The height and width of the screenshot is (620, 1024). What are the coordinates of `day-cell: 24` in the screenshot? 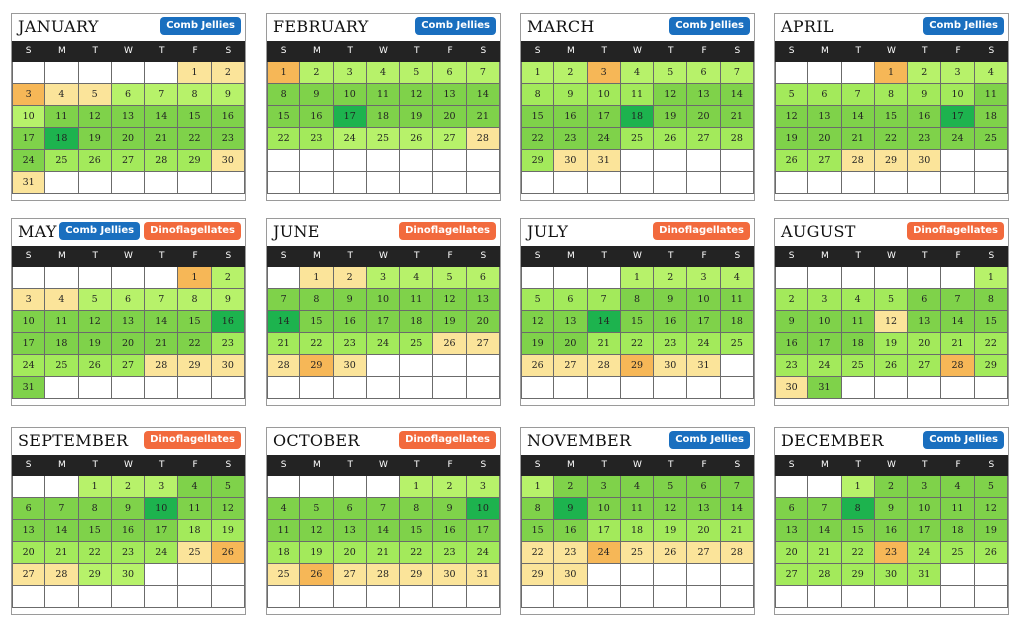 It's located at (350, 139).